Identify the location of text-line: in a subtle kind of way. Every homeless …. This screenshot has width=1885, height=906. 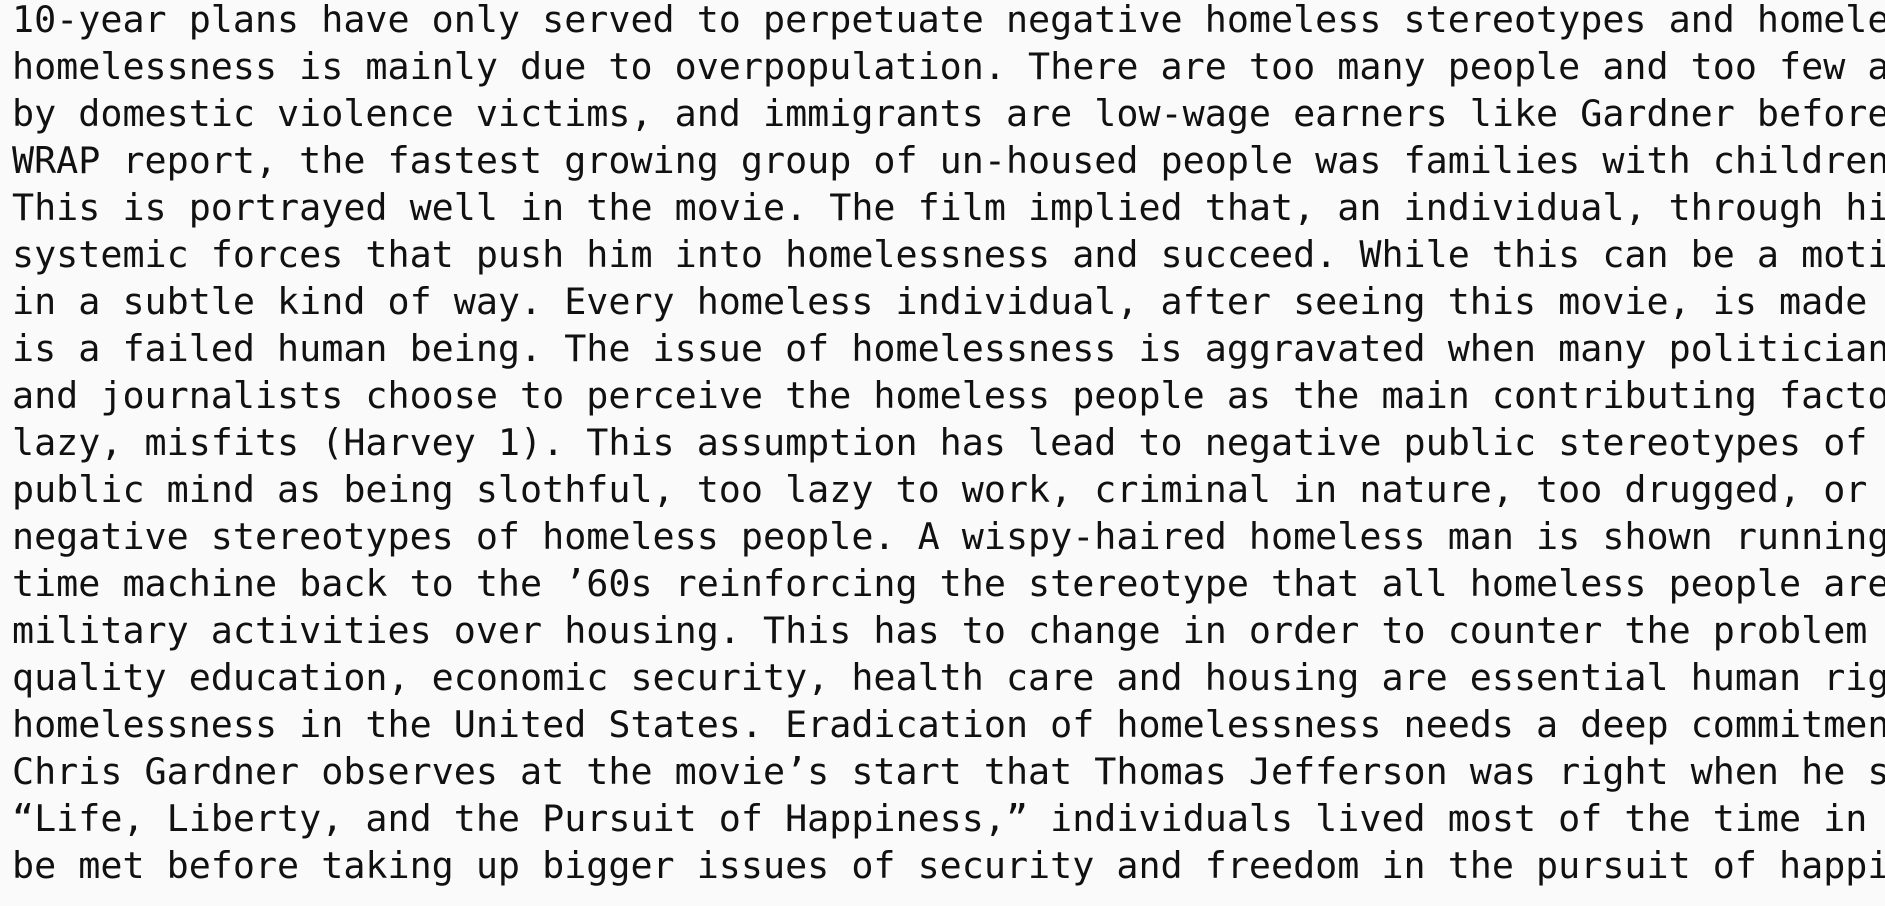
(940, 301).